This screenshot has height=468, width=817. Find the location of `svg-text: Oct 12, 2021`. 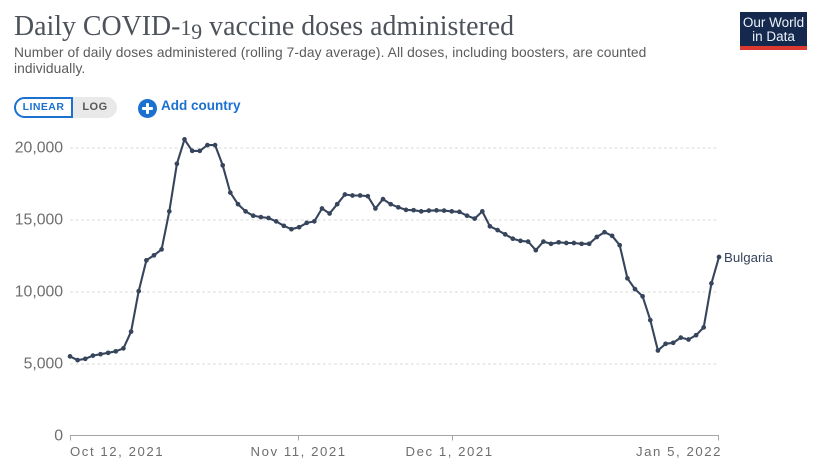

svg-text: Oct 12, 2021 is located at coordinates (117, 451).